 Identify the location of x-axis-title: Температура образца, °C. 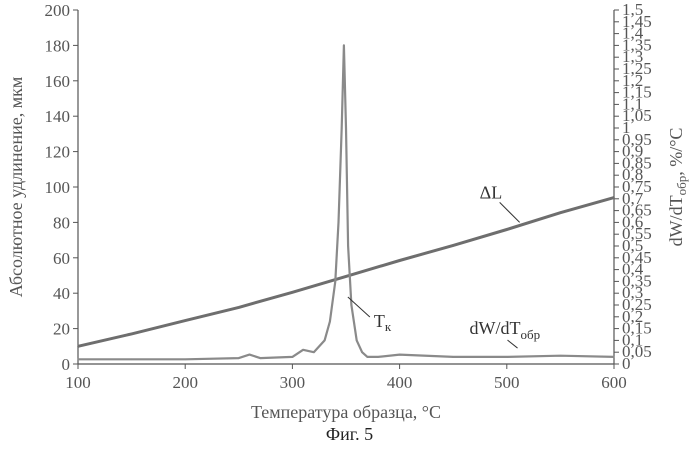
(346, 412).